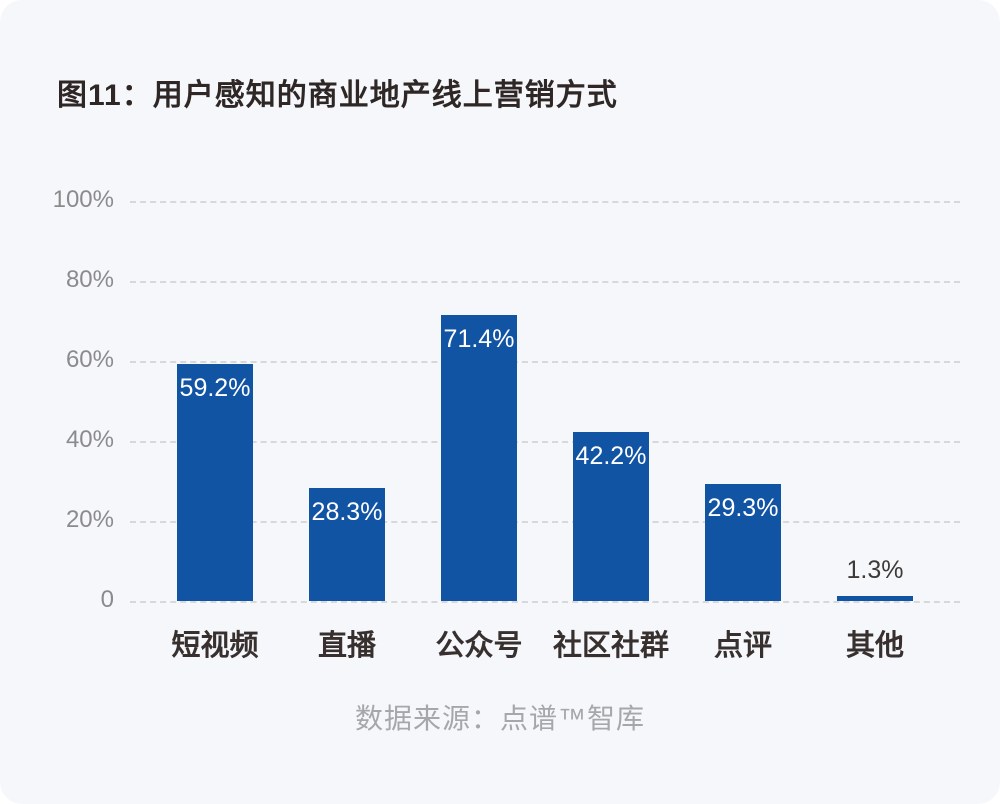  I want to click on bar-value-label: 29.3%, so click(743, 508).